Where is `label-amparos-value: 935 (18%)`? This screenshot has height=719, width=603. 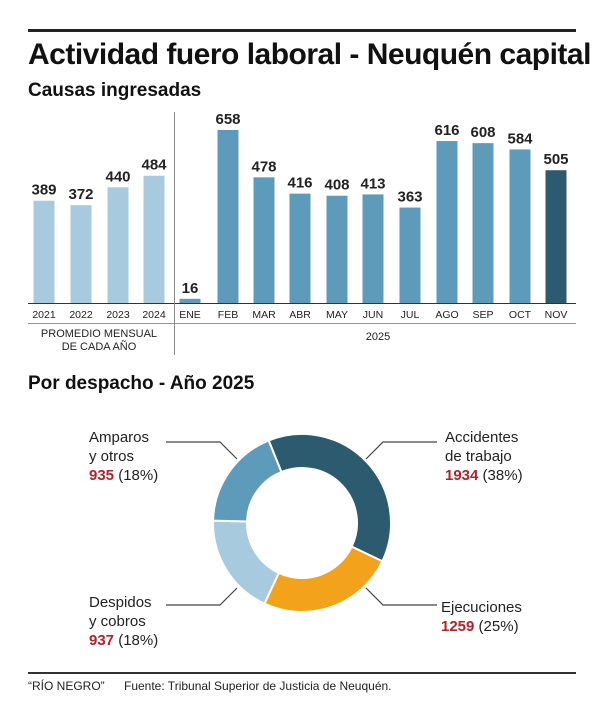
label-amparos-value: 935 (18%) is located at coordinates (123, 475).